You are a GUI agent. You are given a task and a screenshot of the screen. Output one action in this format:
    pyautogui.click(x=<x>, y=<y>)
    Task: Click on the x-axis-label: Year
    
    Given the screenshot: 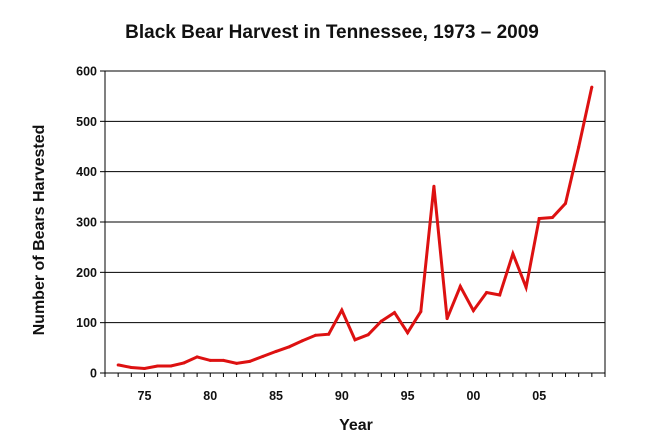 What is the action you would take?
    pyautogui.click(x=356, y=425)
    